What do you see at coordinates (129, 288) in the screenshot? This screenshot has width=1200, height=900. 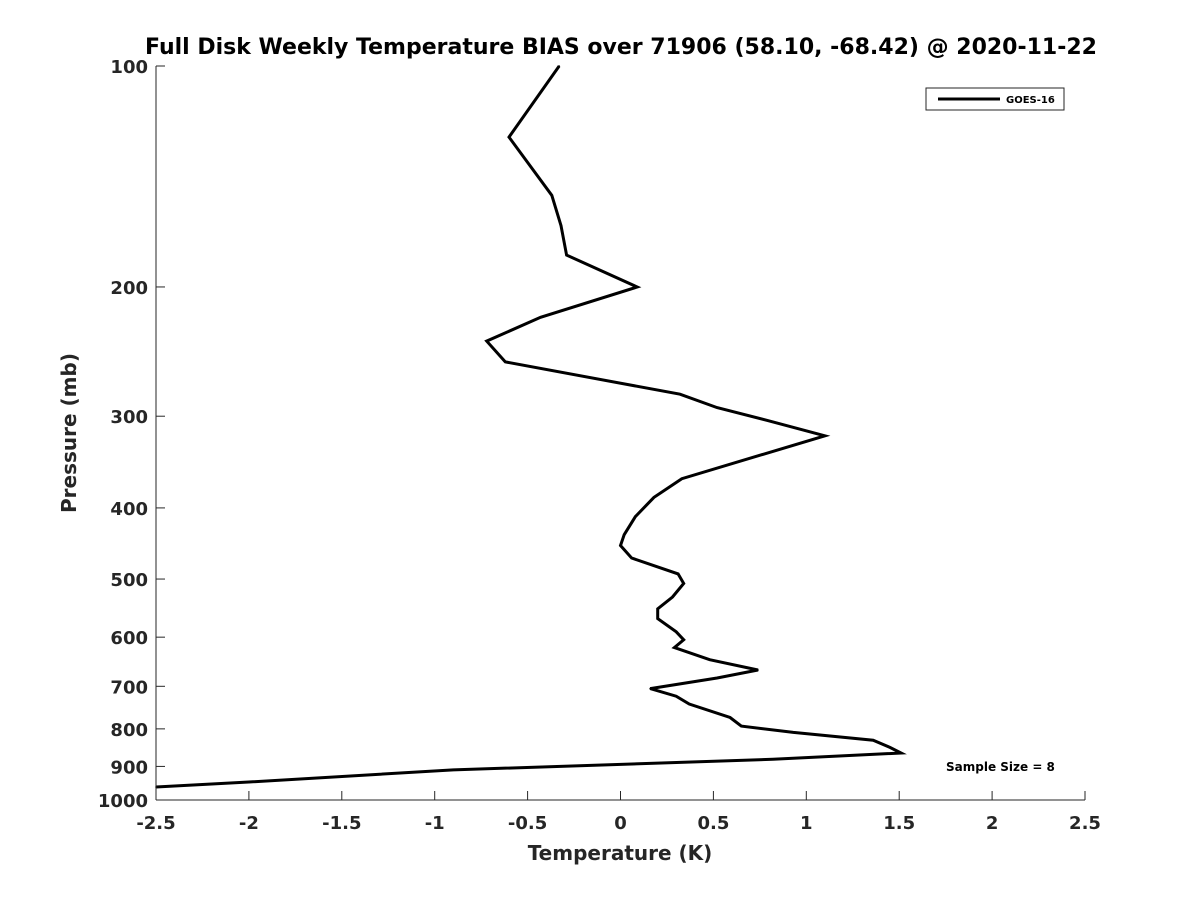 I see `y-tick-label: 200` at bounding box center [129, 288].